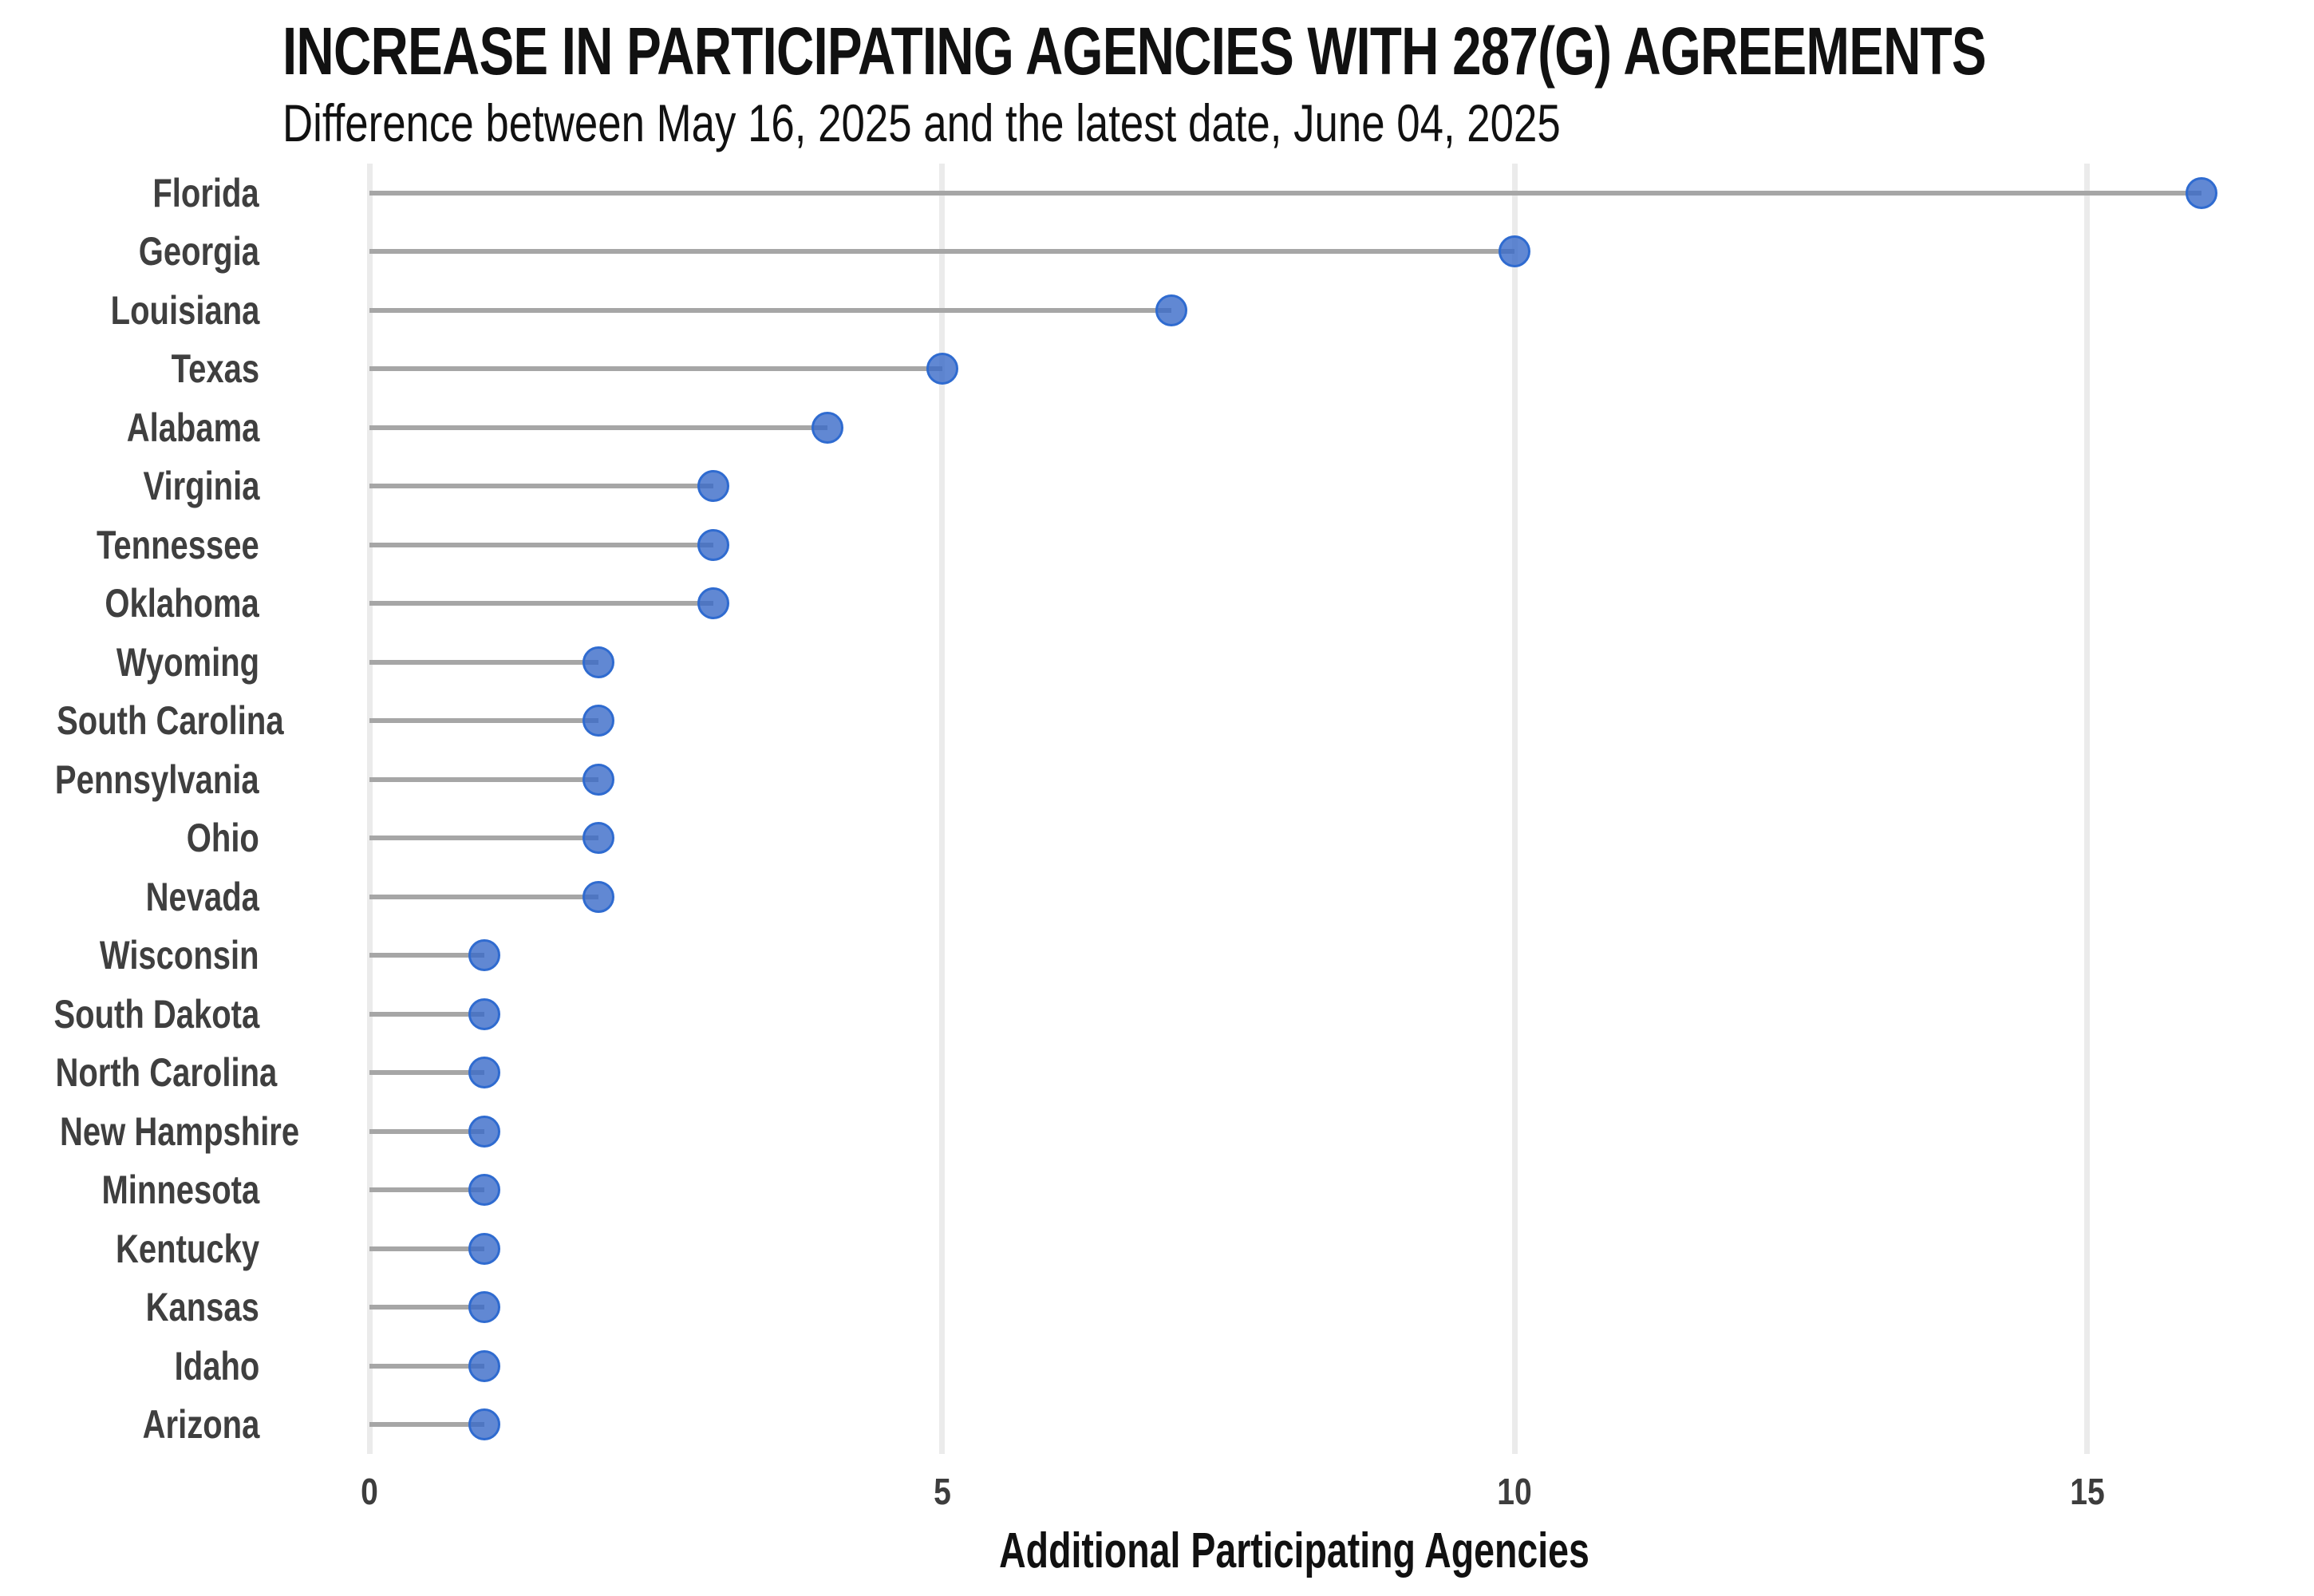  I want to click on state-label: Nevada, so click(202, 896).